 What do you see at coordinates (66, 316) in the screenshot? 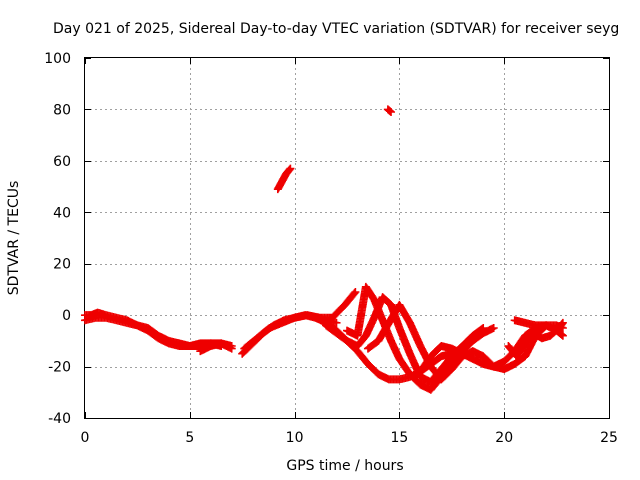
I see `y-tick-label: 0` at bounding box center [66, 316].